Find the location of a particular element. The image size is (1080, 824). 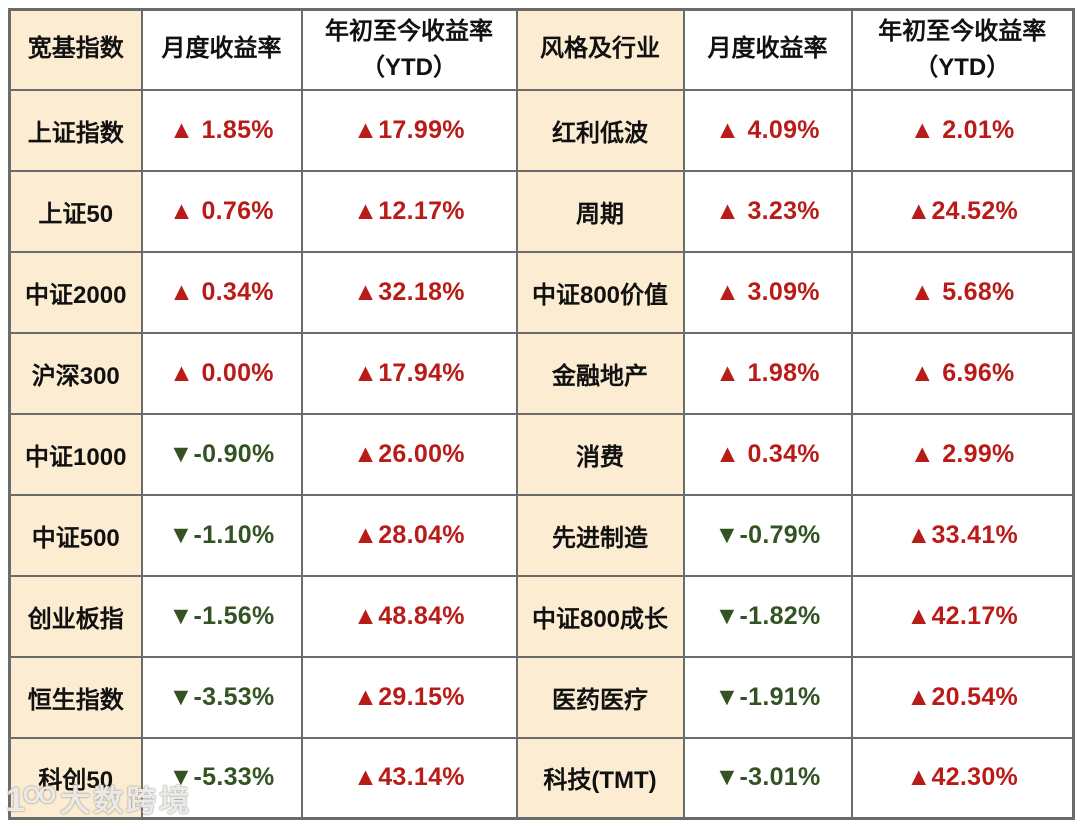

style-ytd-return: ▲42.30% is located at coordinates (962, 778).